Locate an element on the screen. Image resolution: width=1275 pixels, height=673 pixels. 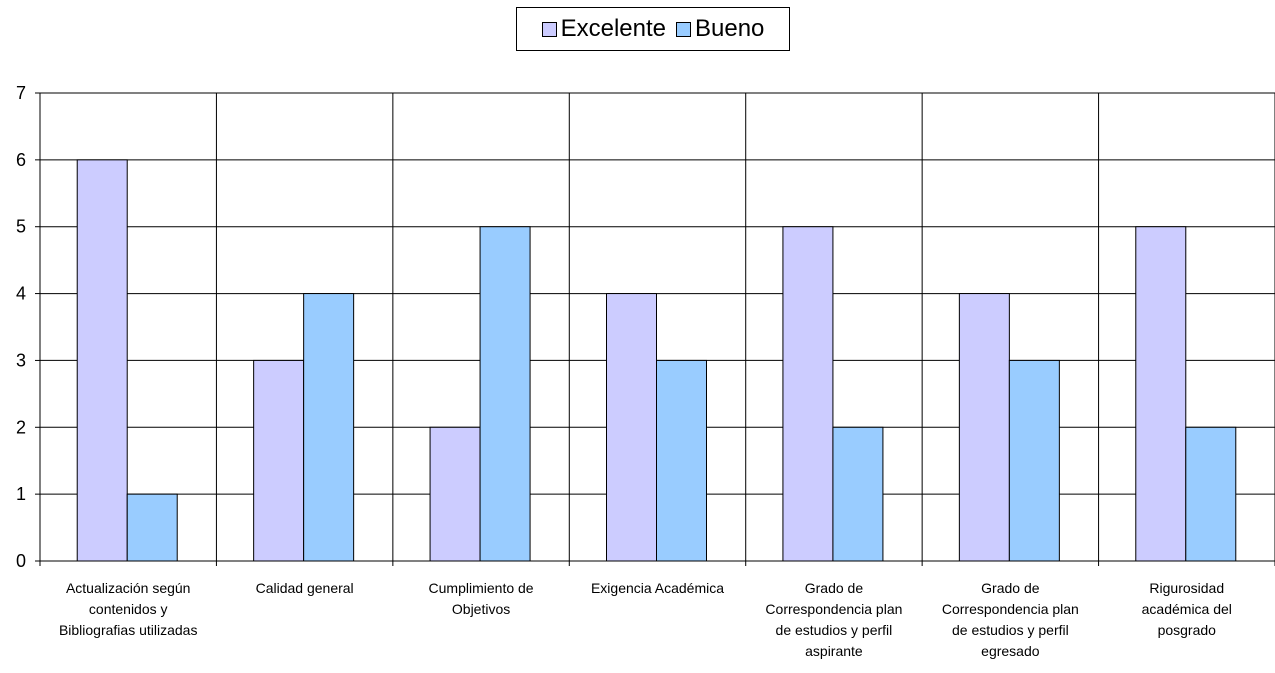
x-category-label: Cumplimiento de Objetivos is located at coordinates (481, 598).